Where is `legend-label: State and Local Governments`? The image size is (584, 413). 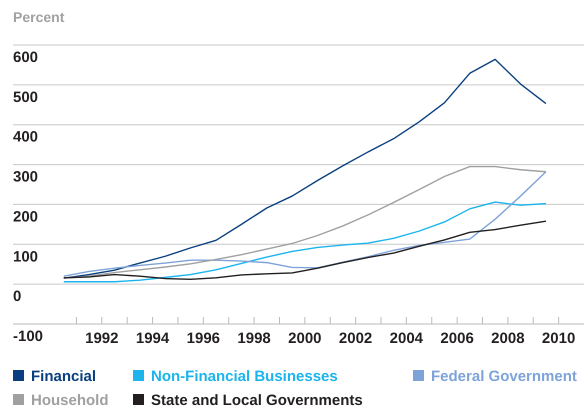
legend-label: State and Local Governments is located at coordinates (257, 400).